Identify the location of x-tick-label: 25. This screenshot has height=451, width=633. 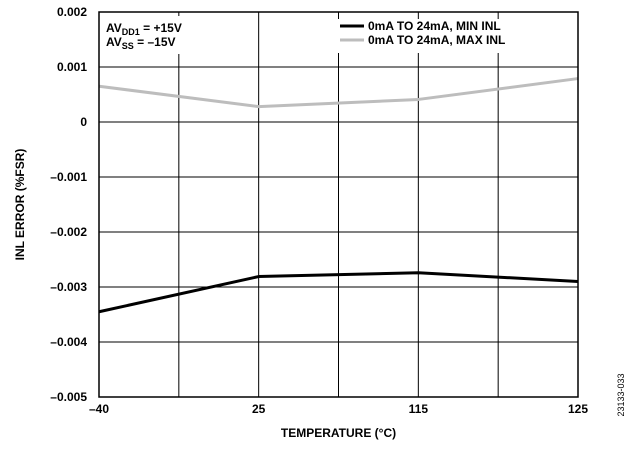
(259, 409).